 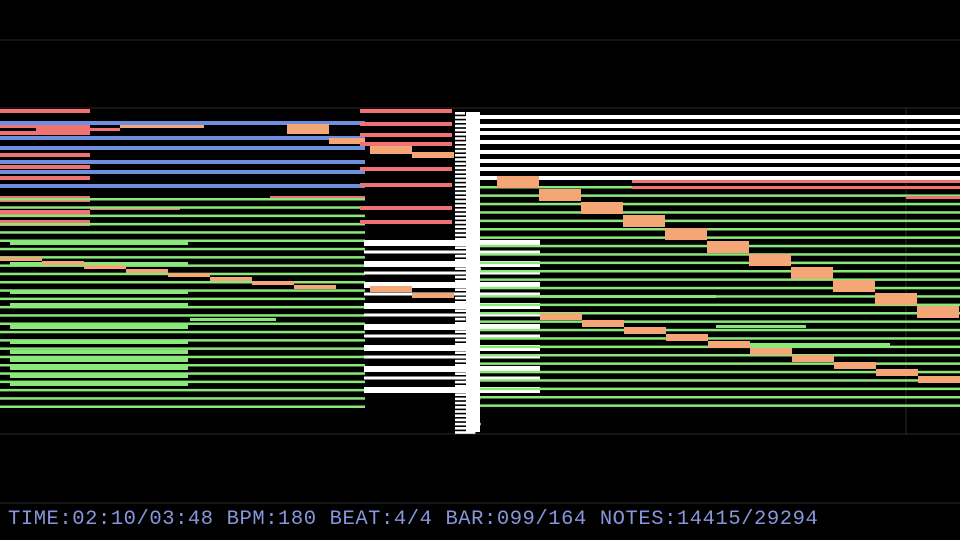 What do you see at coordinates (709, 519) in the screenshot?
I see `status-notes: NOTES:14415/29294` at bounding box center [709, 519].